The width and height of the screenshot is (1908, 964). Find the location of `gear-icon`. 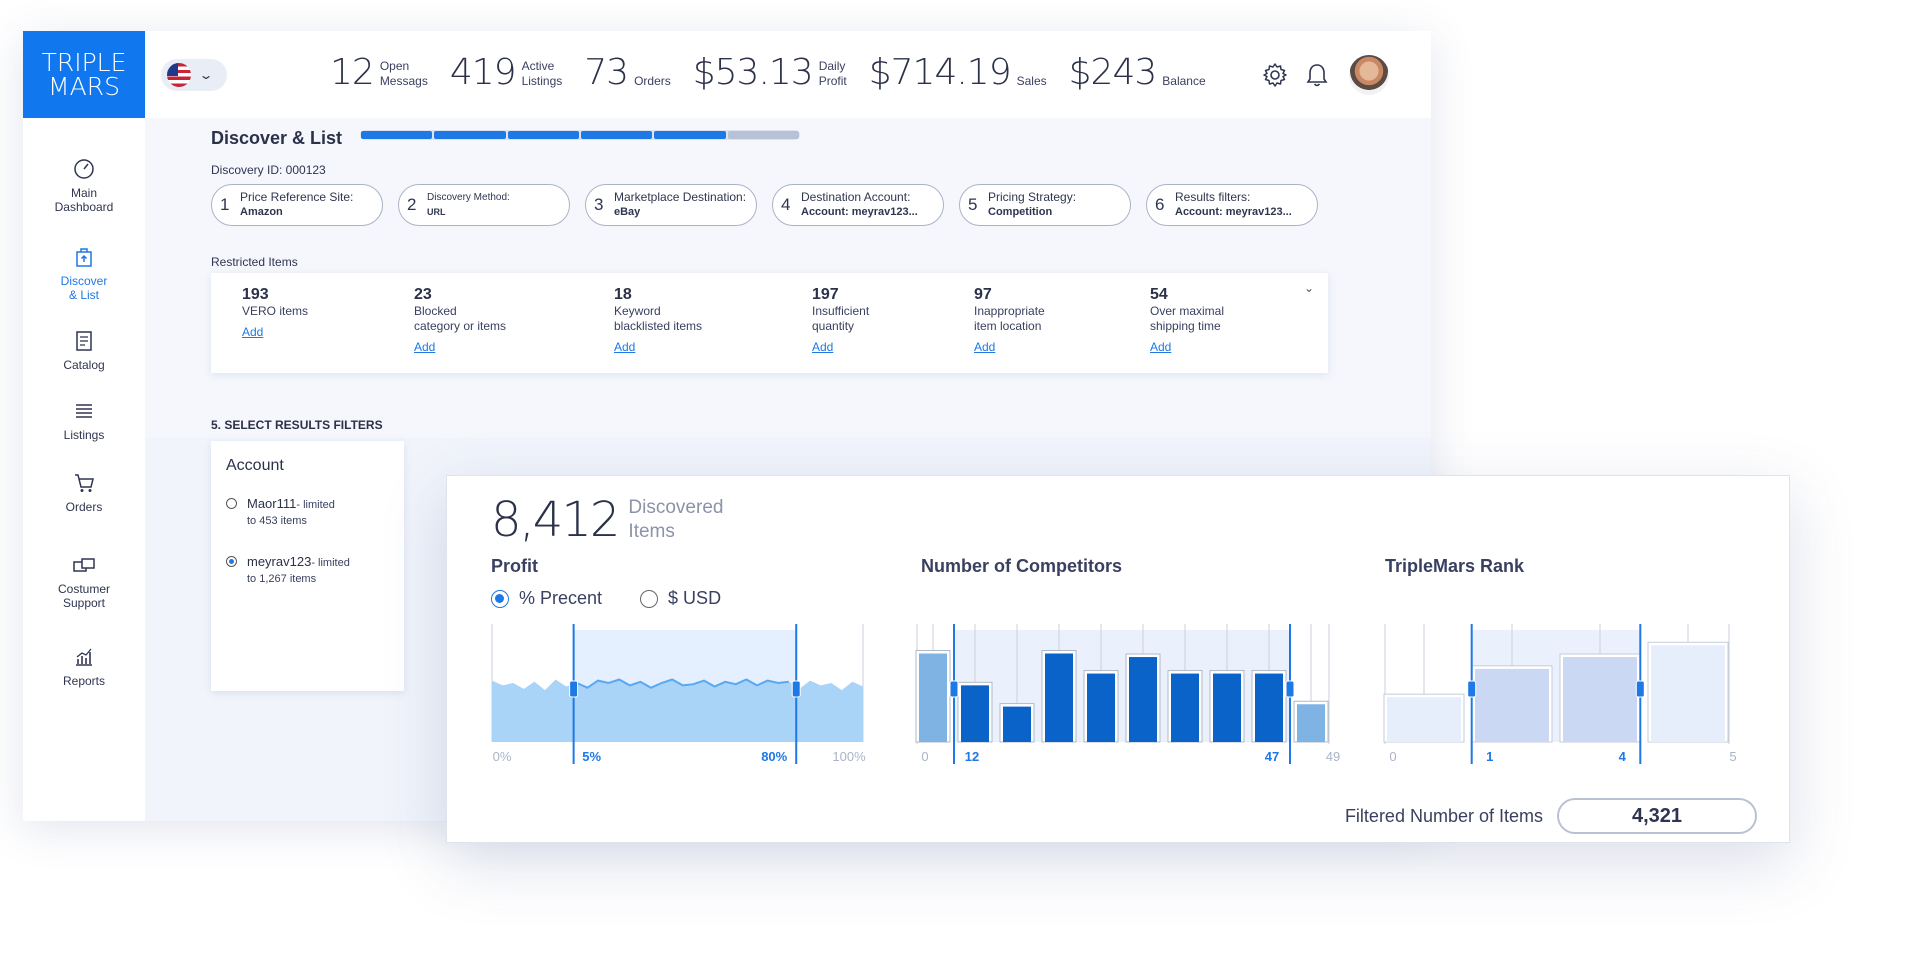

gear-icon is located at coordinates (1275, 75).